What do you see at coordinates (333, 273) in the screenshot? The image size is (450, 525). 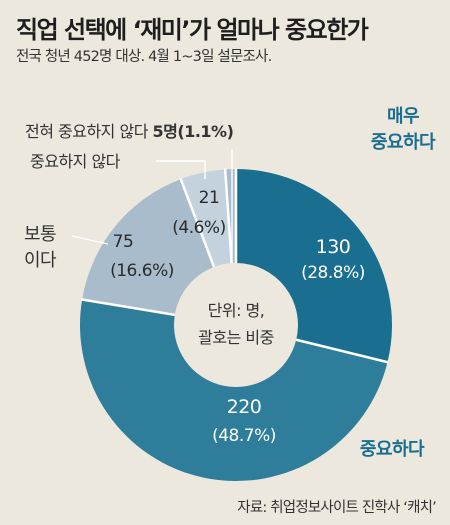 I see `slice-pct-very-important: (28.8%)` at bounding box center [333, 273].